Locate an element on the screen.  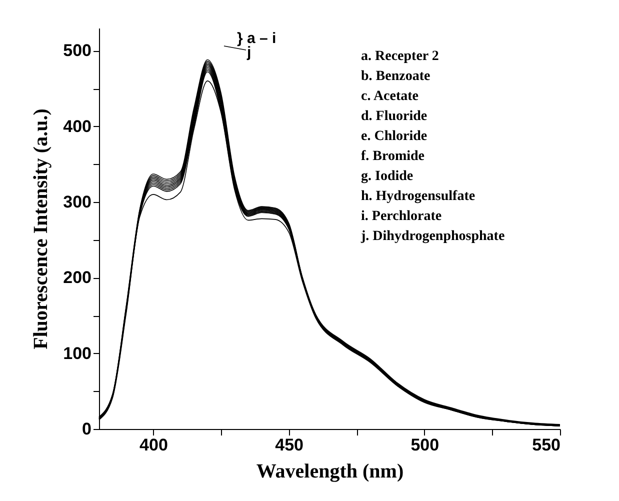
annotation: a. Recepter 2 is located at coordinates (400, 56).